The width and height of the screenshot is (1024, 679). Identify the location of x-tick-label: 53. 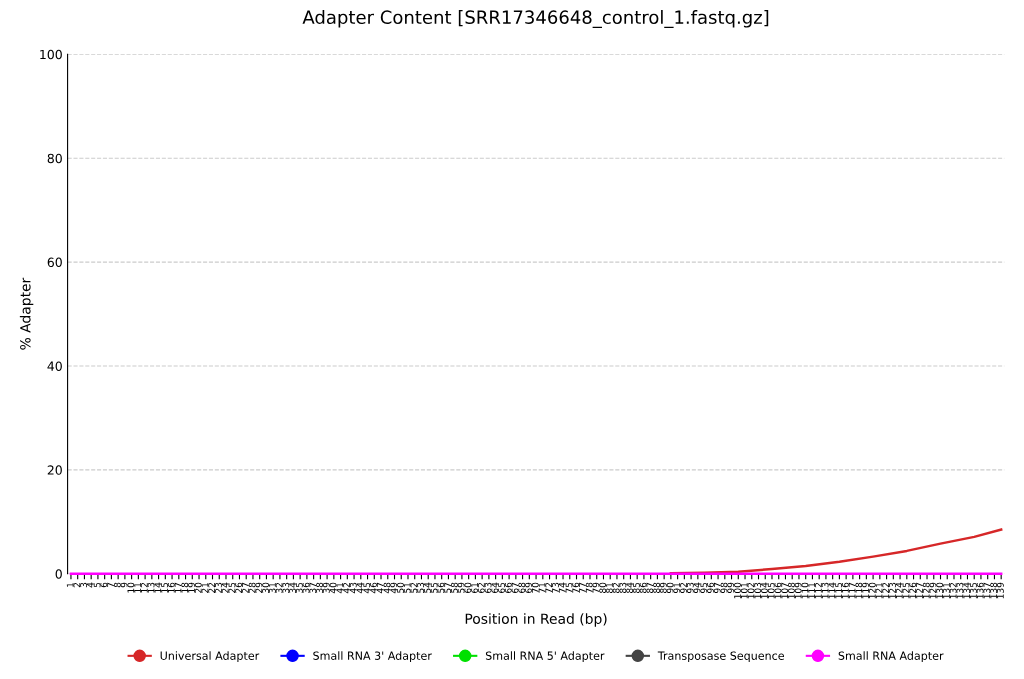
(421, 587).